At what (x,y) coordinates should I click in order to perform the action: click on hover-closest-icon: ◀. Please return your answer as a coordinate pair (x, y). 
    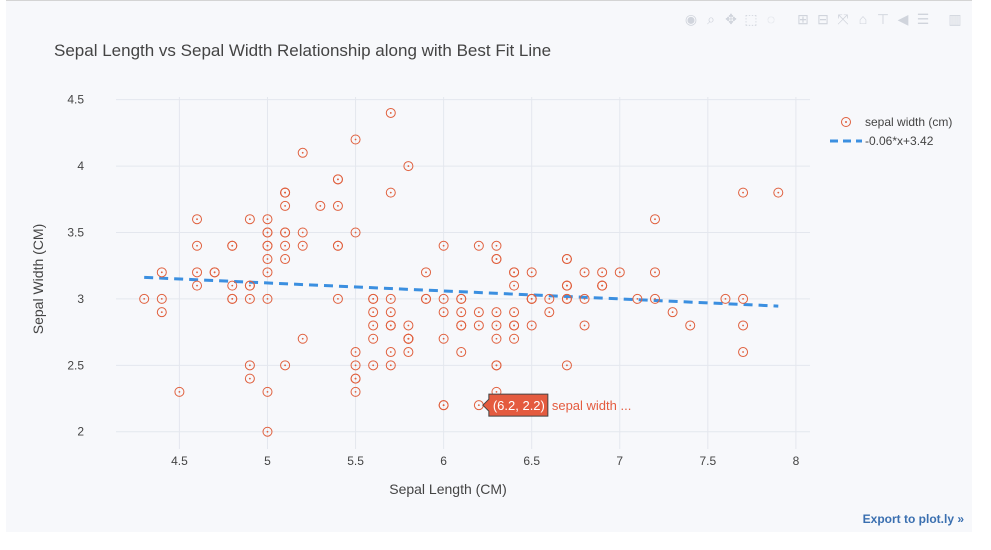
    Looking at the image, I should click on (903, 18).